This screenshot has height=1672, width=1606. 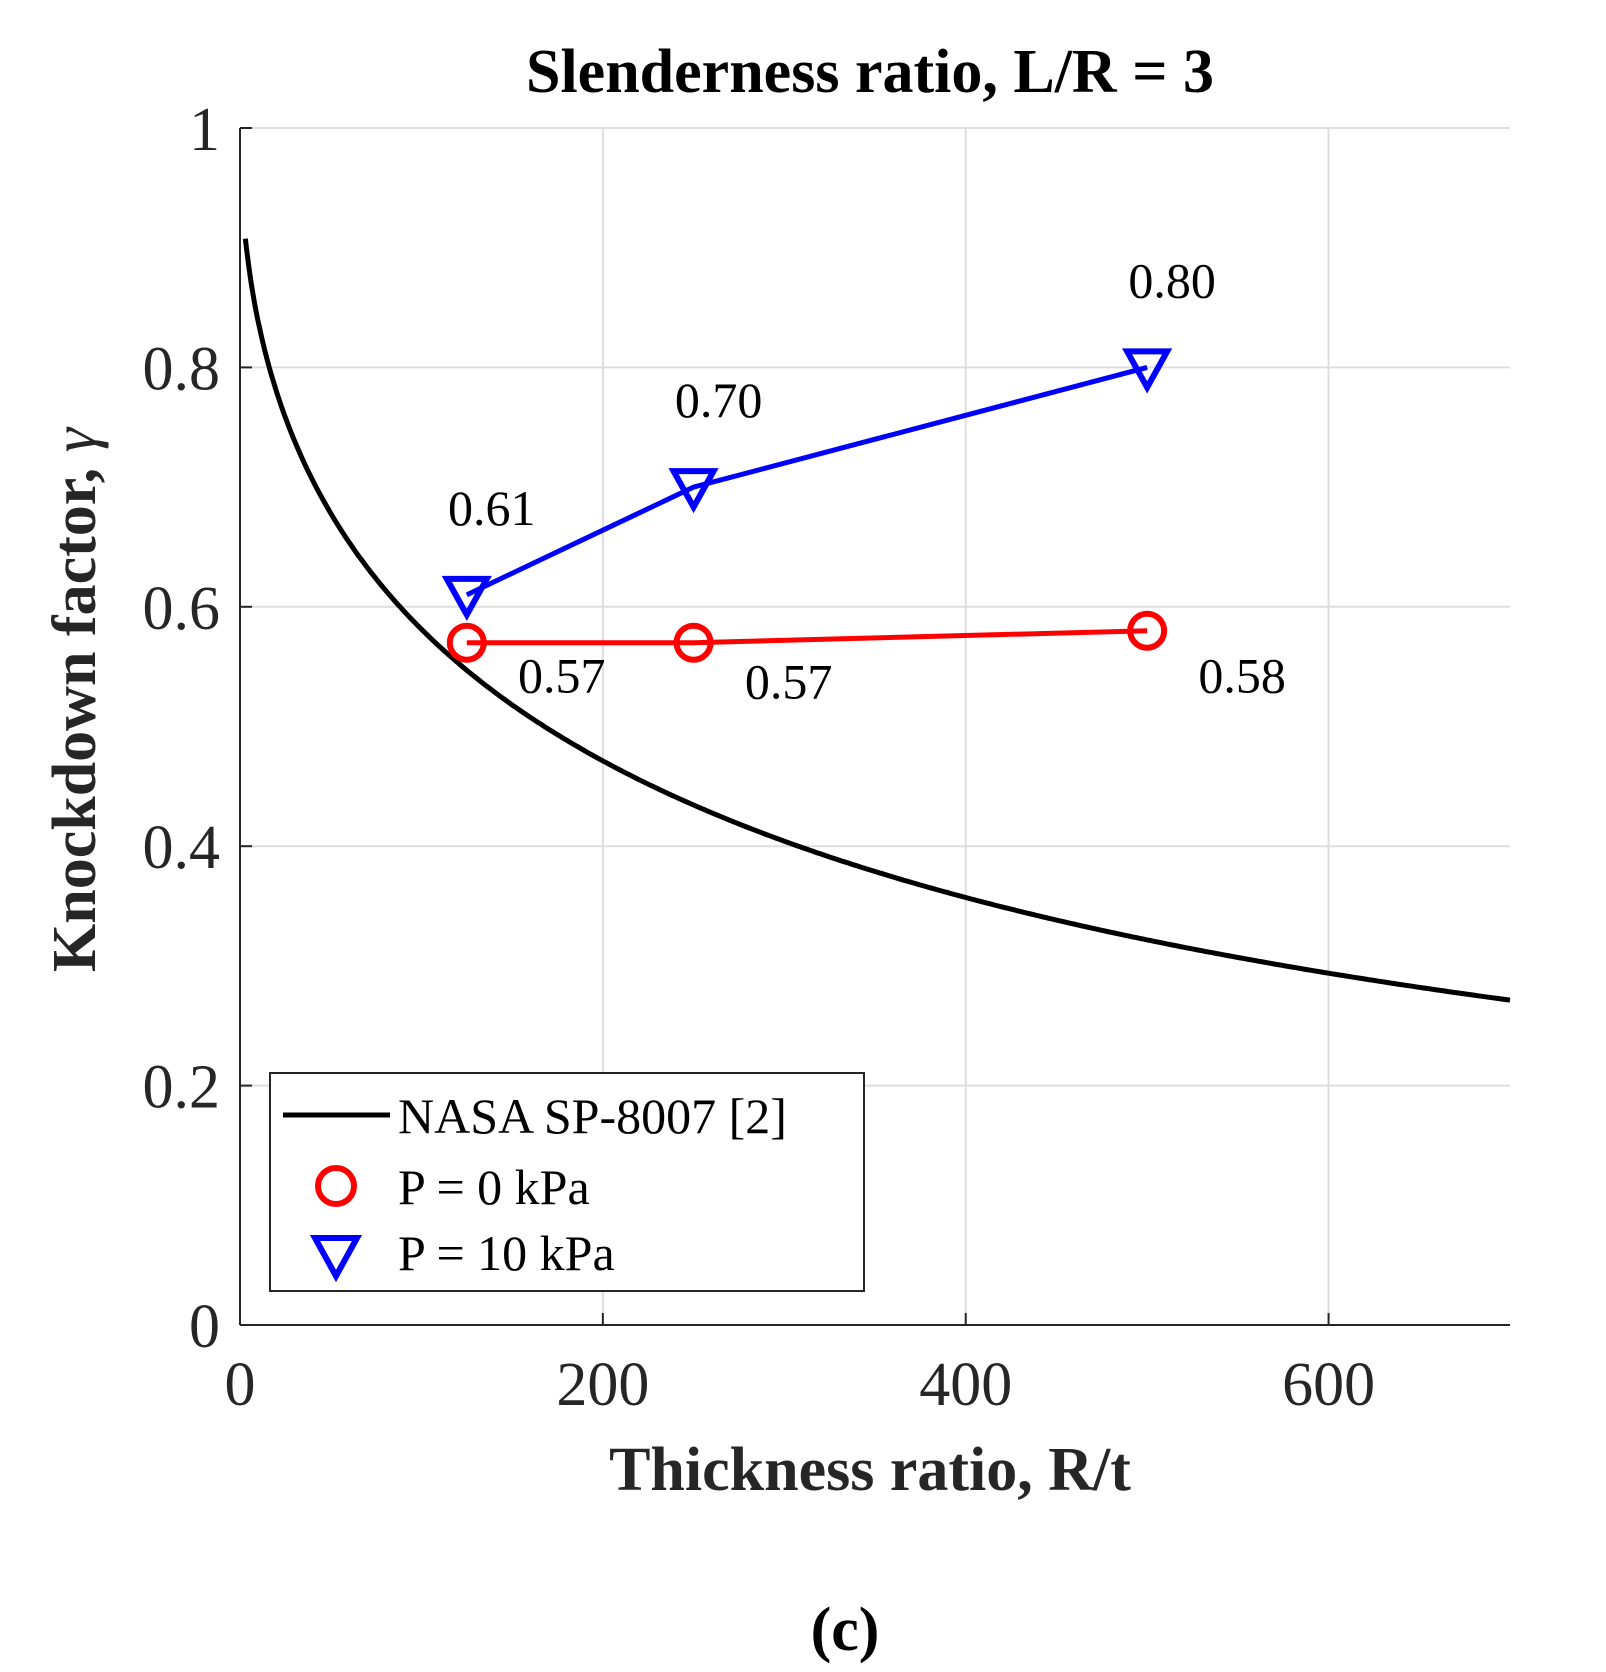 What do you see at coordinates (1242, 676) in the screenshot?
I see `data-label-p0: 0.58` at bounding box center [1242, 676].